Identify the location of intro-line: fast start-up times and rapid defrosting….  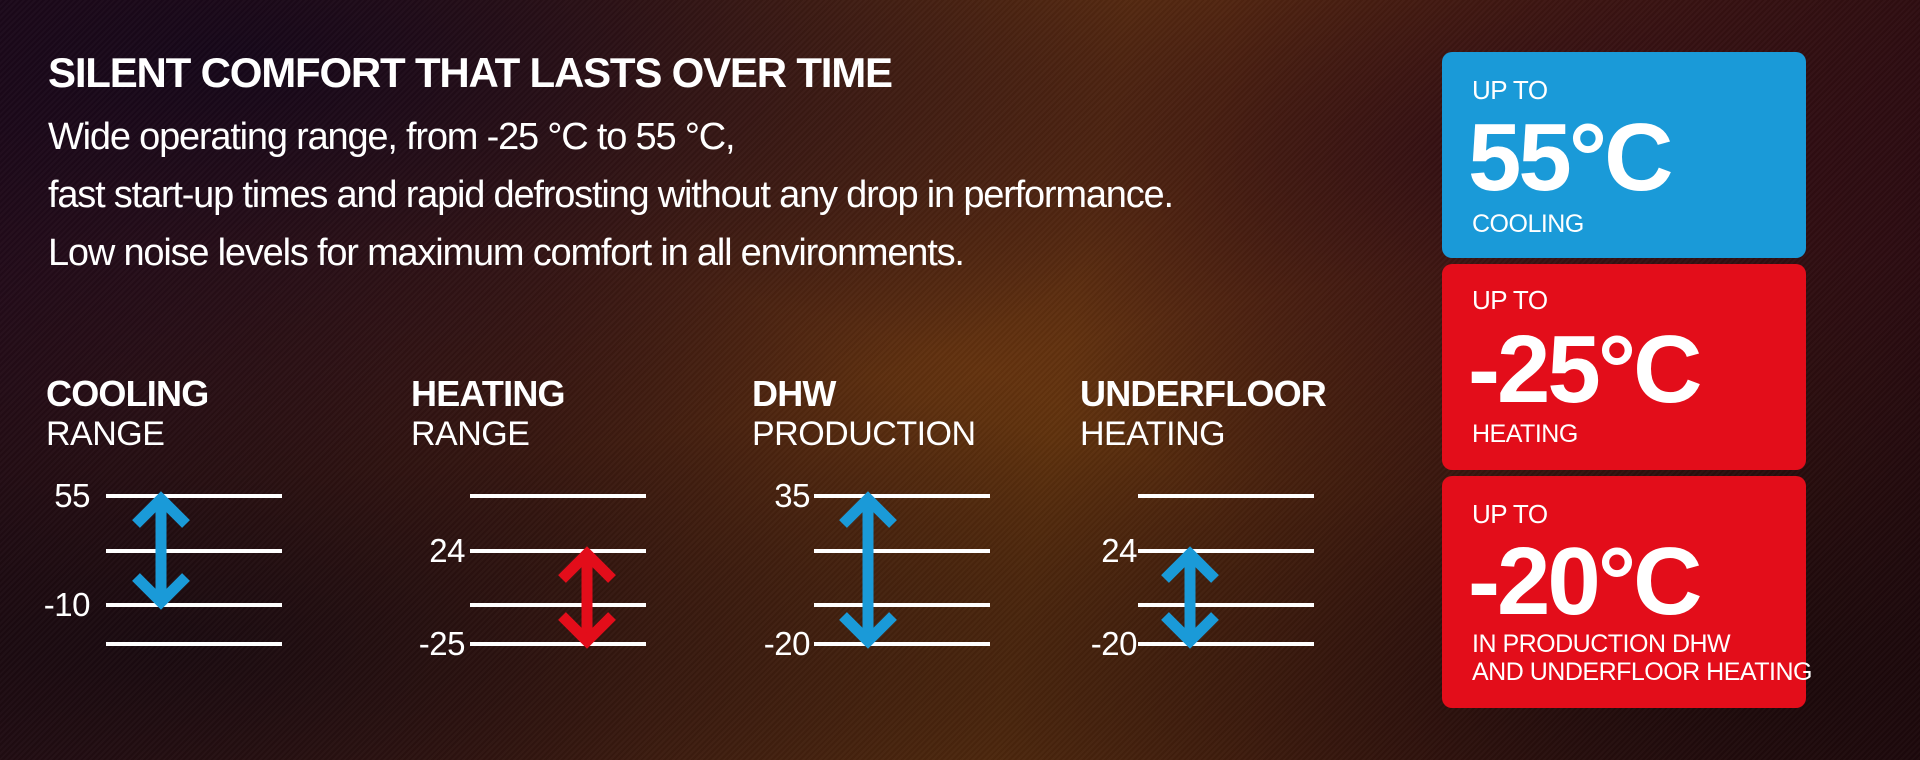
(611, 195).